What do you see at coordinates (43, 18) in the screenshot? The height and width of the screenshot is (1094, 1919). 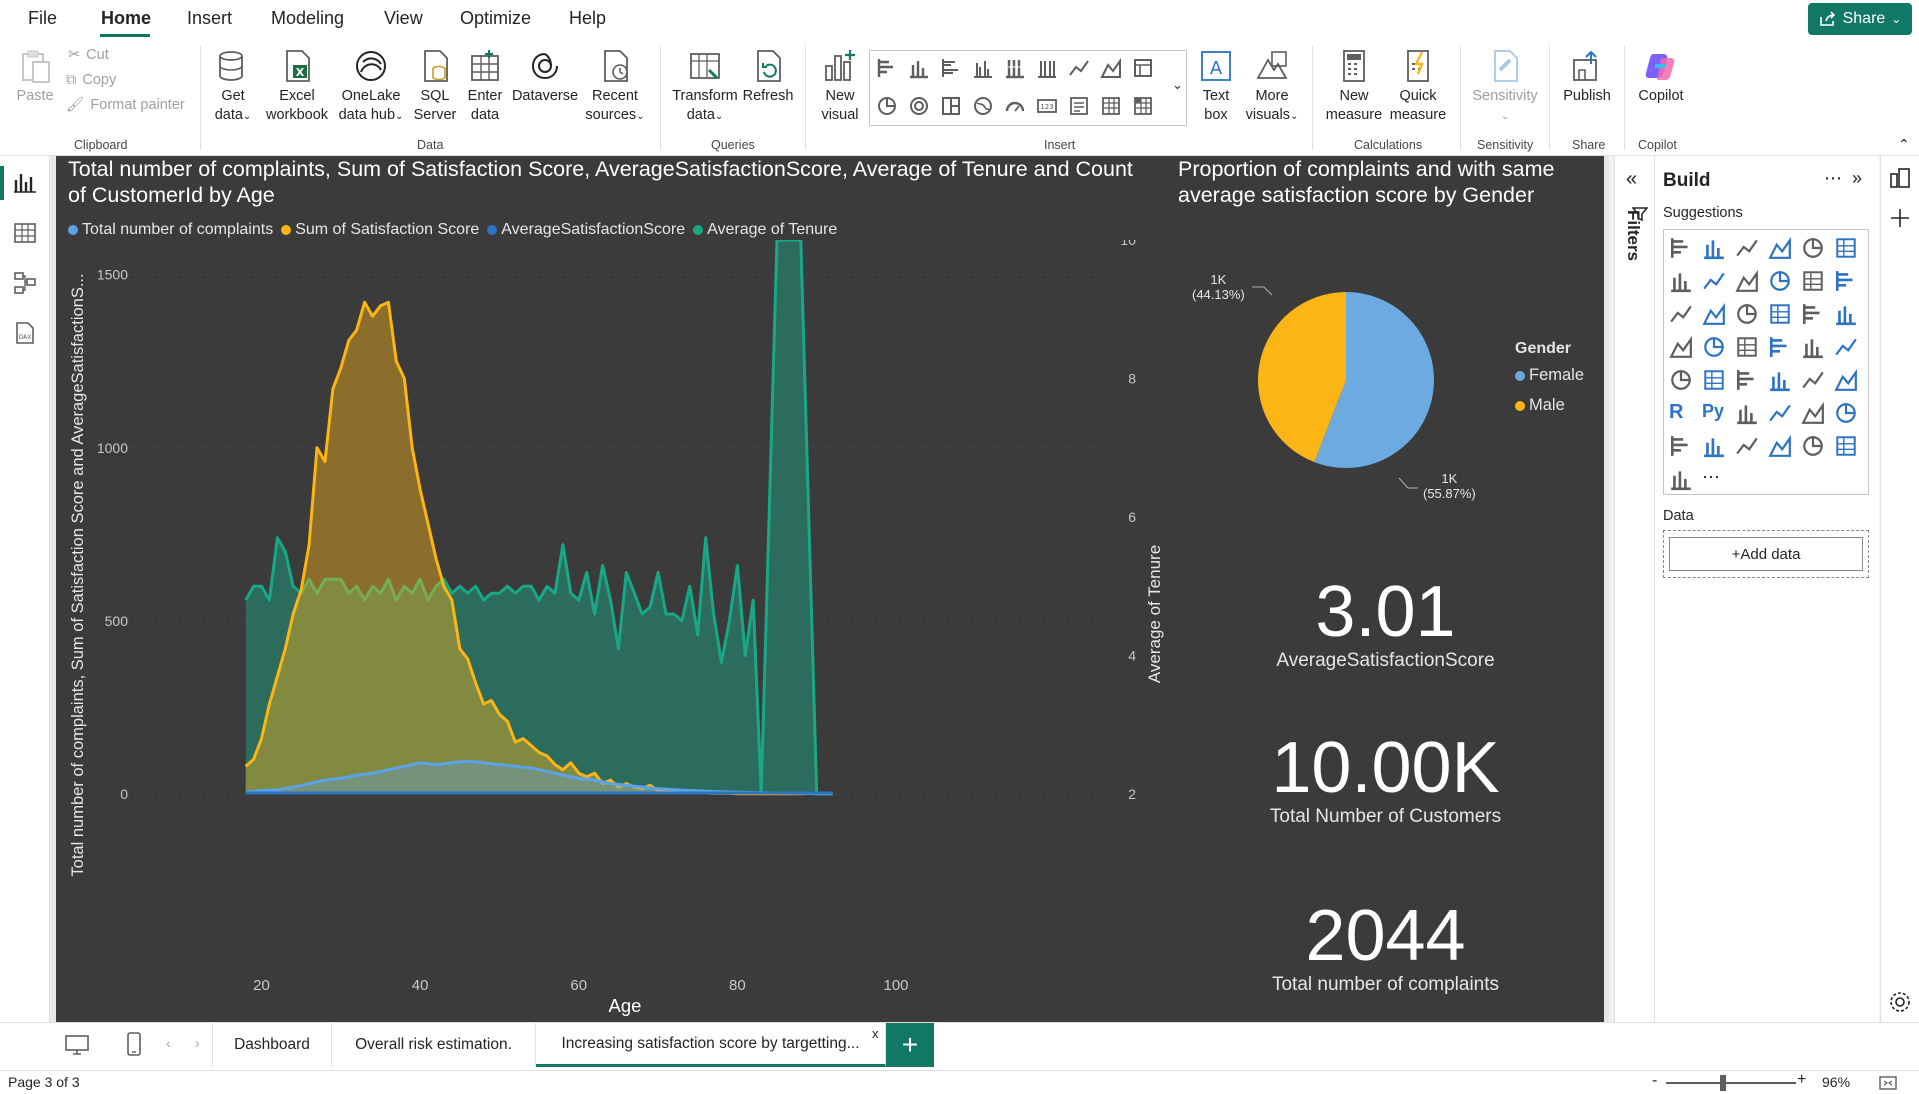 I see `menu-file: File` at bounding box center [43, 18].